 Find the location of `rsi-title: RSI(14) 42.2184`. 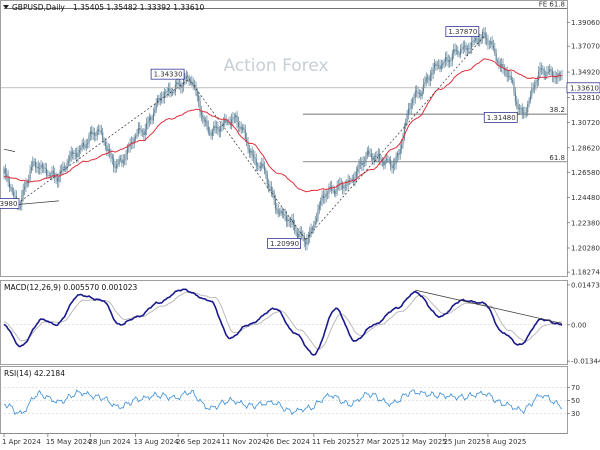

rsi-title: RSI(14) 42.2184 is located at coordinates (34, 373).